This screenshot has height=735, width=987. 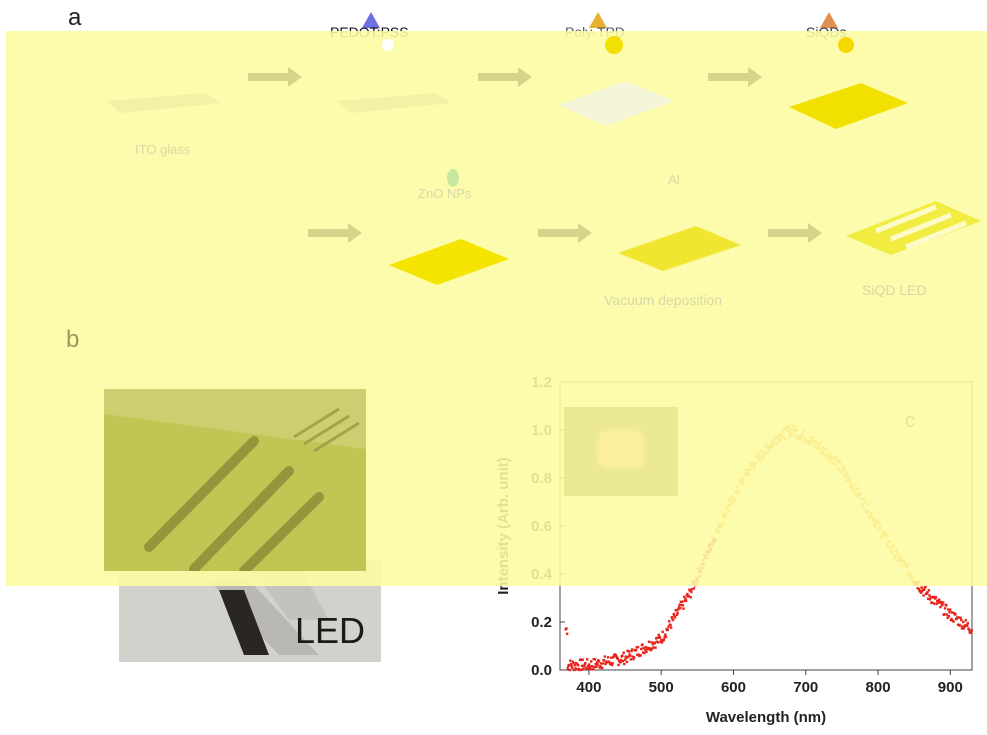 What do you see at coordinates (766, 717) in the screenshot?
I see `x-axis-label: Wavelength (nm)` at bounding box center [766, 717].